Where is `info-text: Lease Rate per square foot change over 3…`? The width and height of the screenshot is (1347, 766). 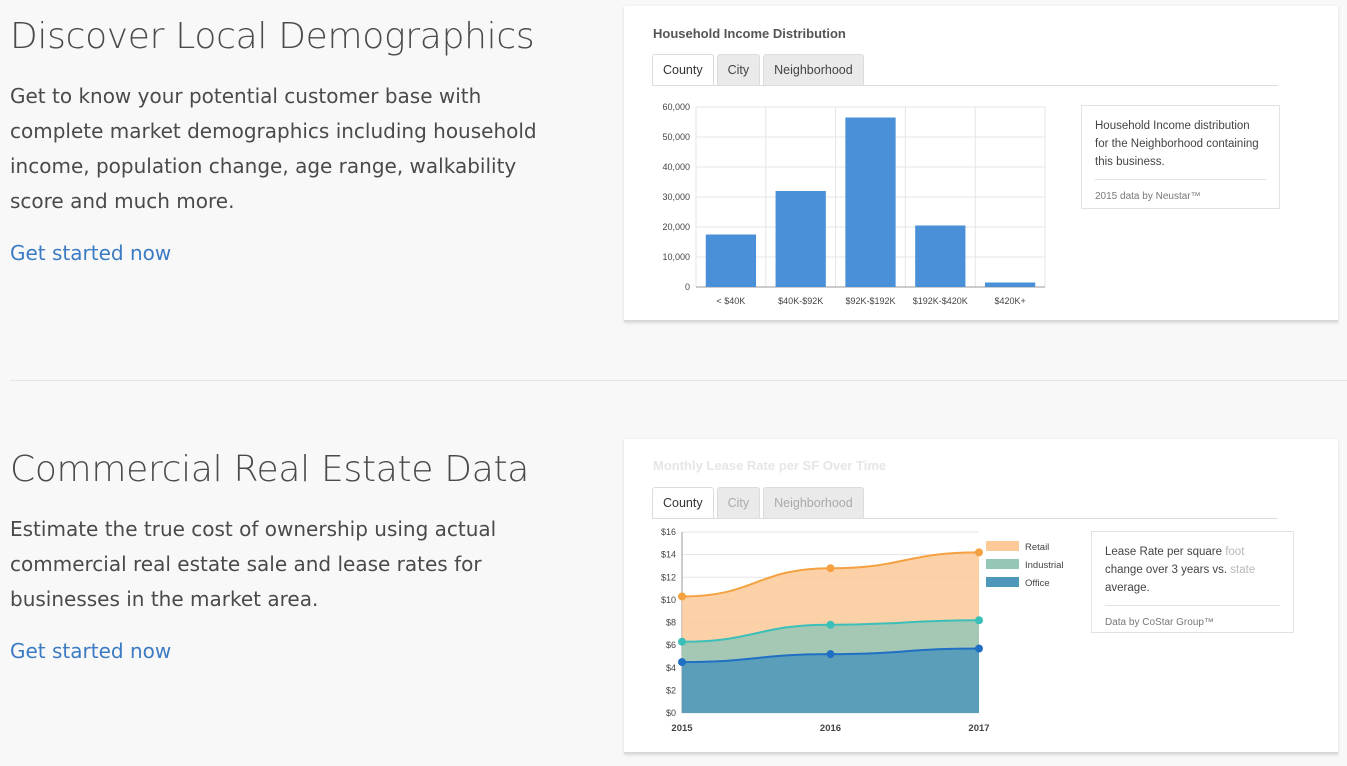
info-text: Lease Rate per square foot change over 3… is located at coordinates (1192, 570).